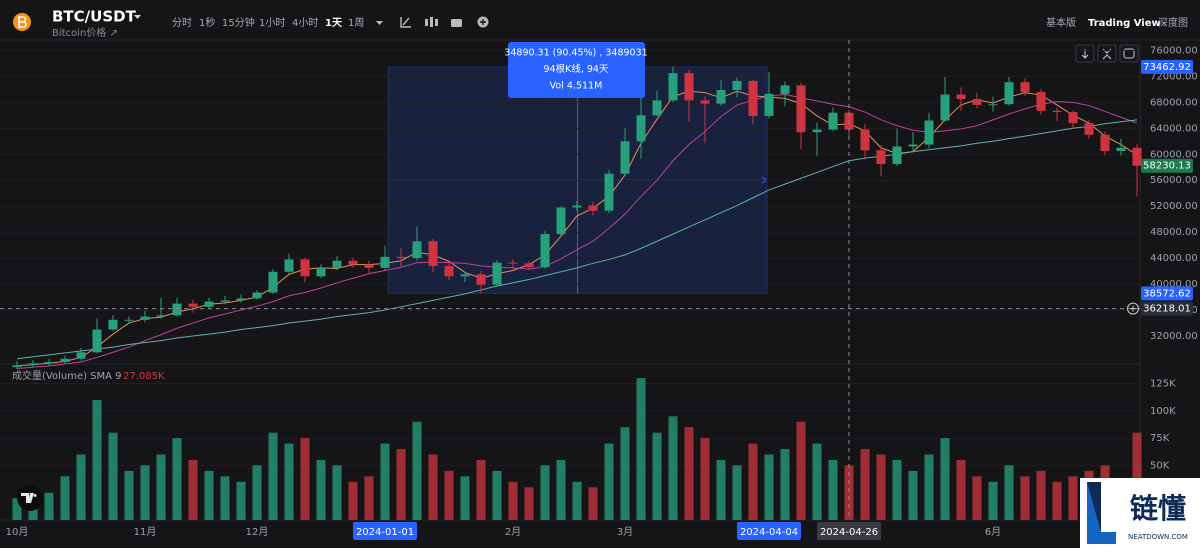 The height and width of the screenshot is (548, 1200). What do you see at coordinates (1163, 411) in the screenshot?
I see `y-tick-label: 100K` at bounding box center [1163, 411].